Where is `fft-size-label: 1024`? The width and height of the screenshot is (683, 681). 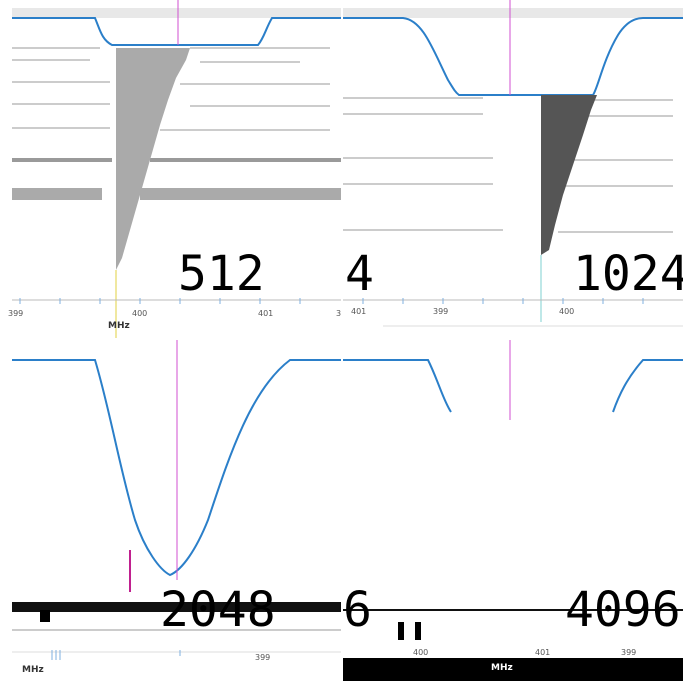
fft-size-label: 1024 is located at coordinates (628, 274).